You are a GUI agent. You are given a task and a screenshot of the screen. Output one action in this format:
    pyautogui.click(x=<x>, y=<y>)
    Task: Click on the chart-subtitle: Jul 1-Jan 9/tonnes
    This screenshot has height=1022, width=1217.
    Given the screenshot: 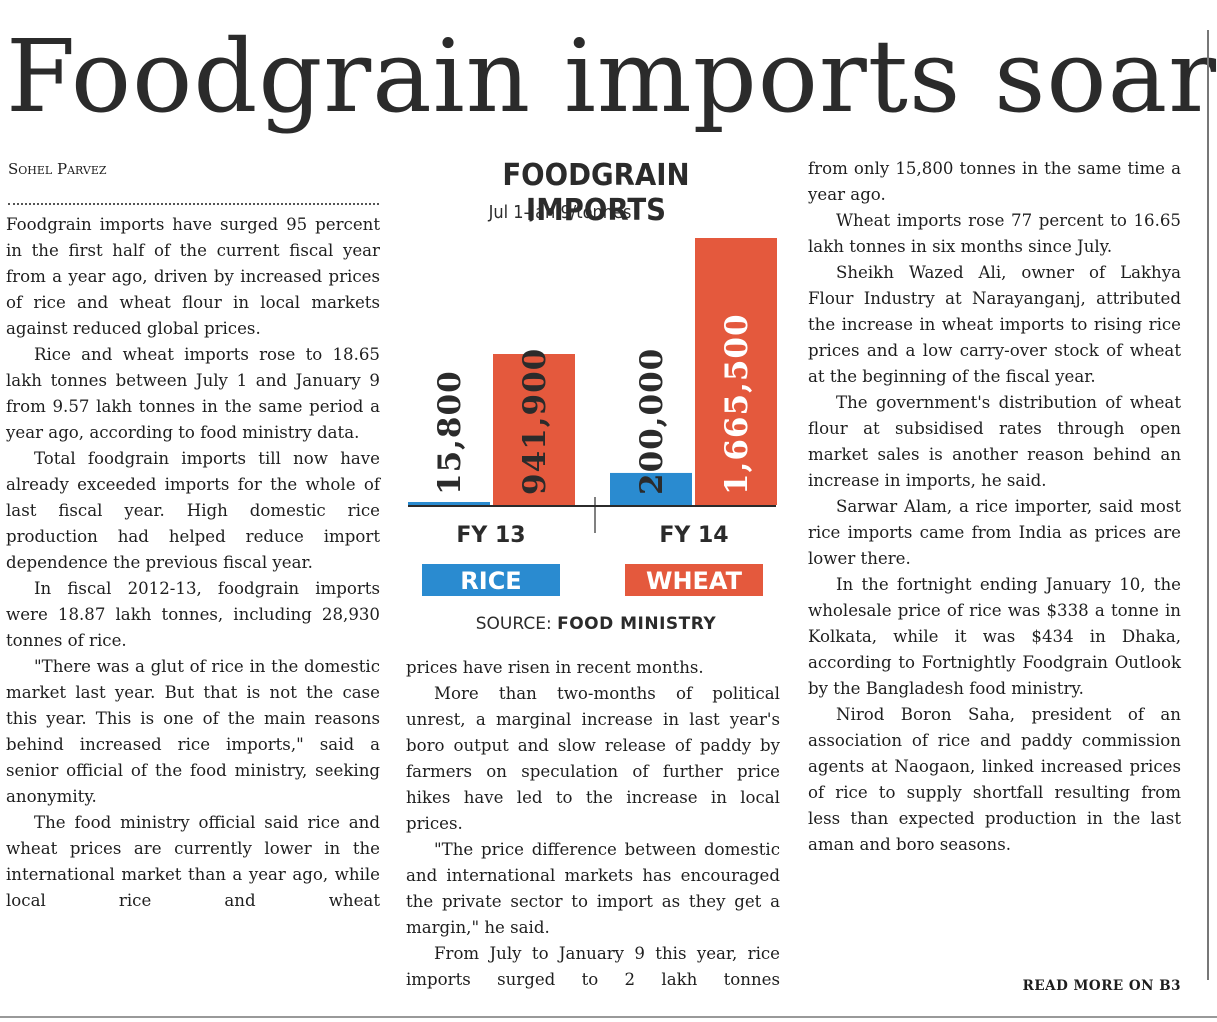 What is the action you would take?
    pyautogui.click(x=560, y=212)
    